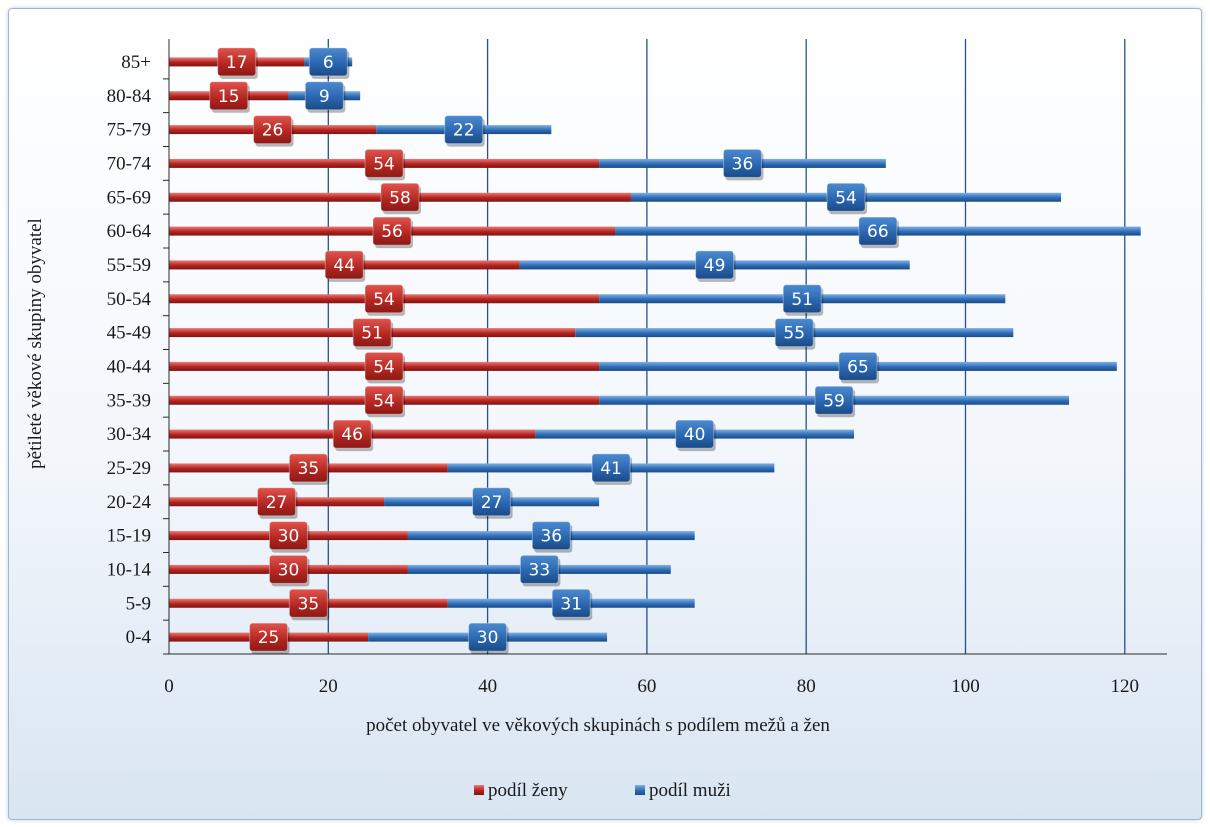 This screenshot has width=1210, height=827. Describe the element at coordinates (878, 232) in the screenshot. I see `data-label-male: 66` at that location.